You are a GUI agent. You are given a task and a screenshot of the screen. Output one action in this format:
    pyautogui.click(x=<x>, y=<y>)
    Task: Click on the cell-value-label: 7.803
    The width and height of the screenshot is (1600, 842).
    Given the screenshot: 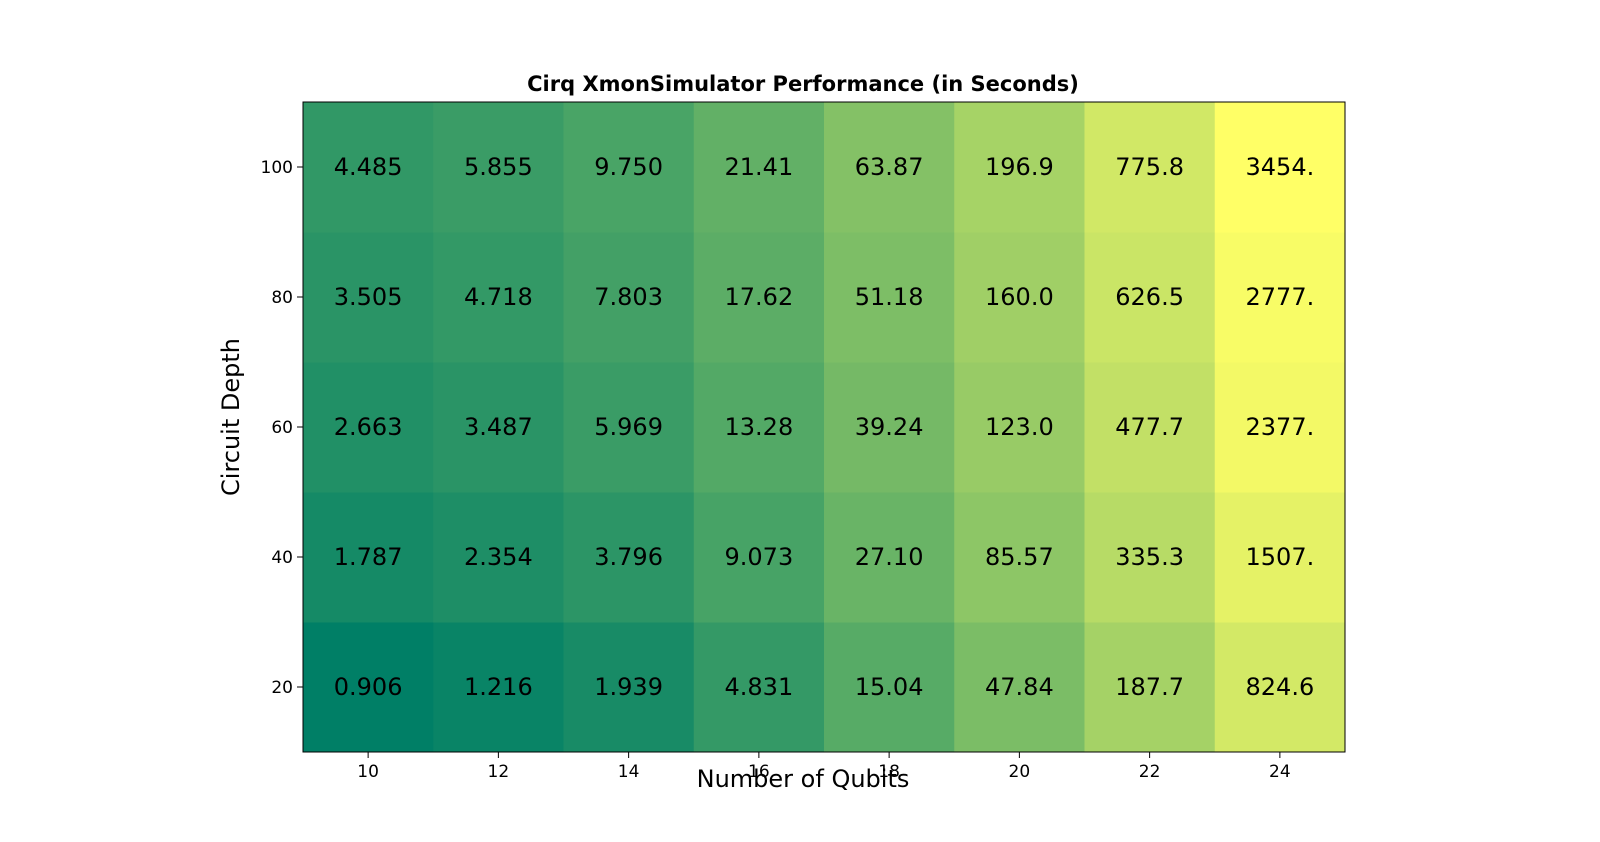 What is the action you would take?
    pyautogui.click(x=628, y=297)
    